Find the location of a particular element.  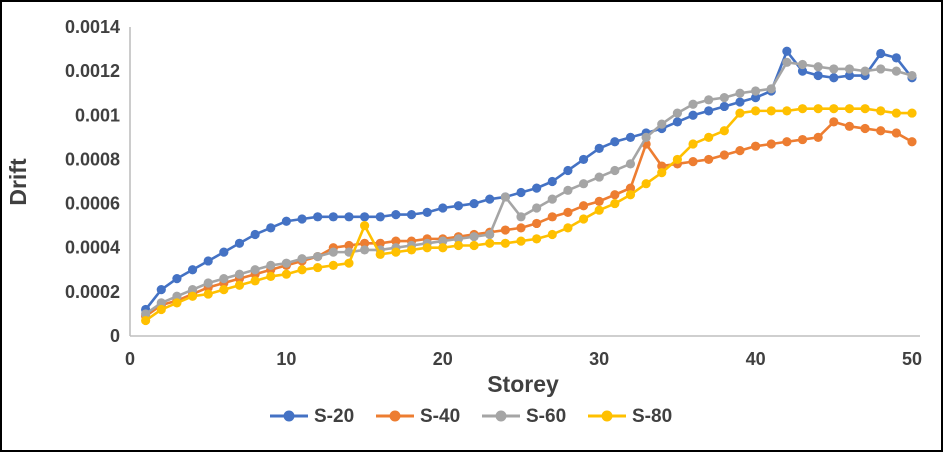

y-axis-title: Drift is located at coordinates (18, 182).